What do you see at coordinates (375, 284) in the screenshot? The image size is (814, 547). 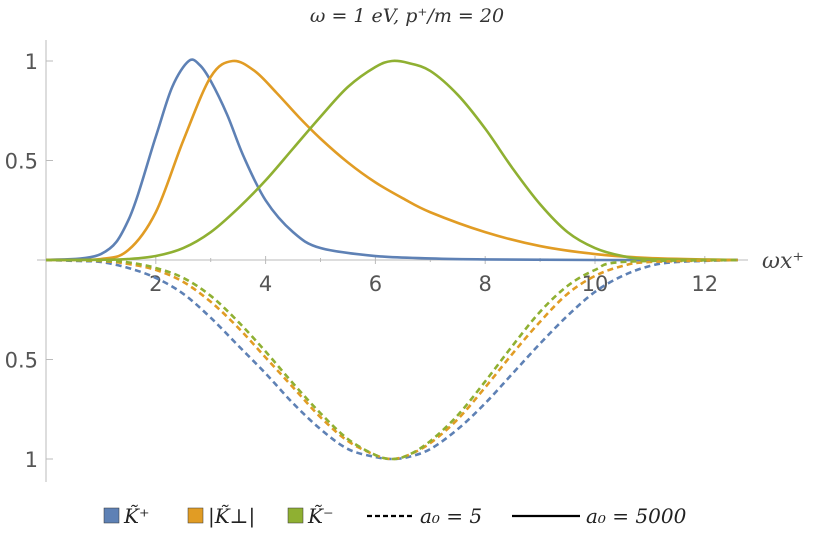 I see `x-tick-label: 6` at bounding box center [375, 284].